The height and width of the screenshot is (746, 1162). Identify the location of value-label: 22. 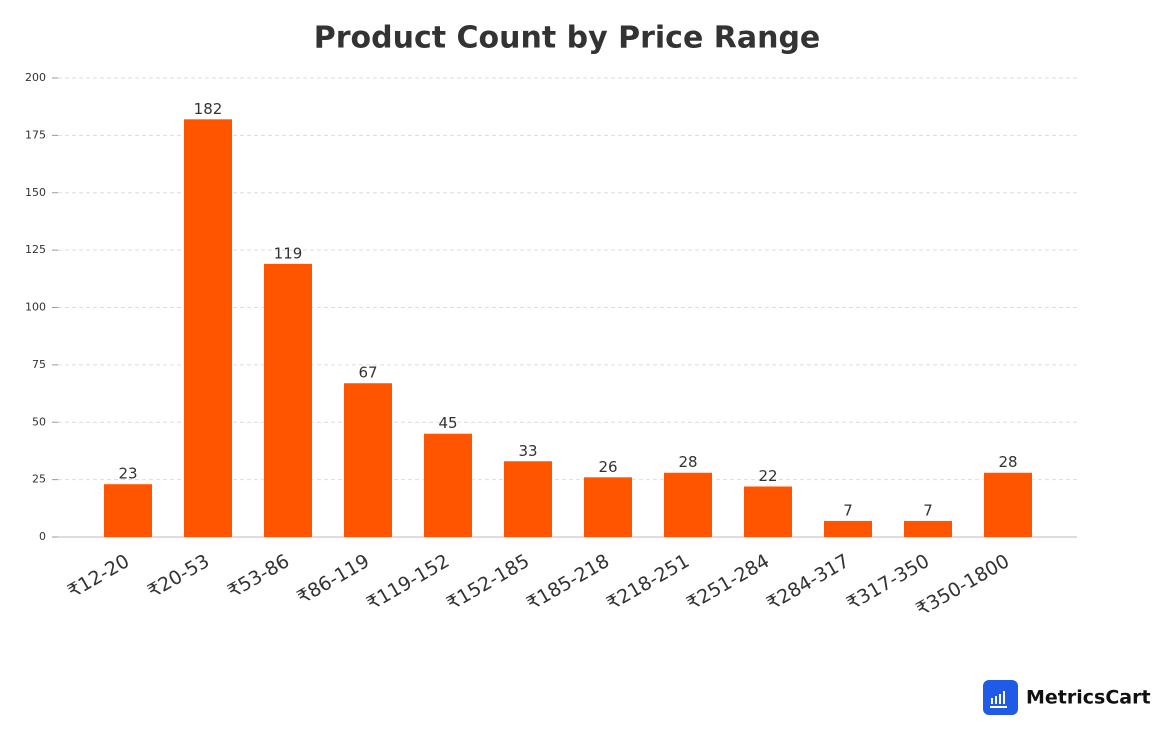
(767, 476).